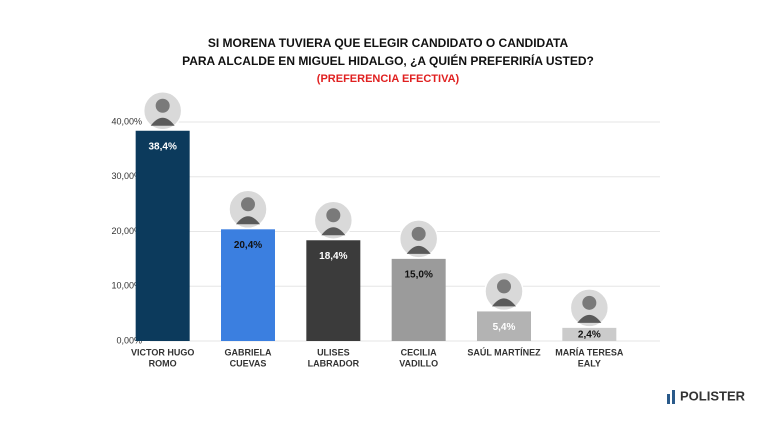  I want to click on y-tick-label: 0,00%, so click(129, 340).